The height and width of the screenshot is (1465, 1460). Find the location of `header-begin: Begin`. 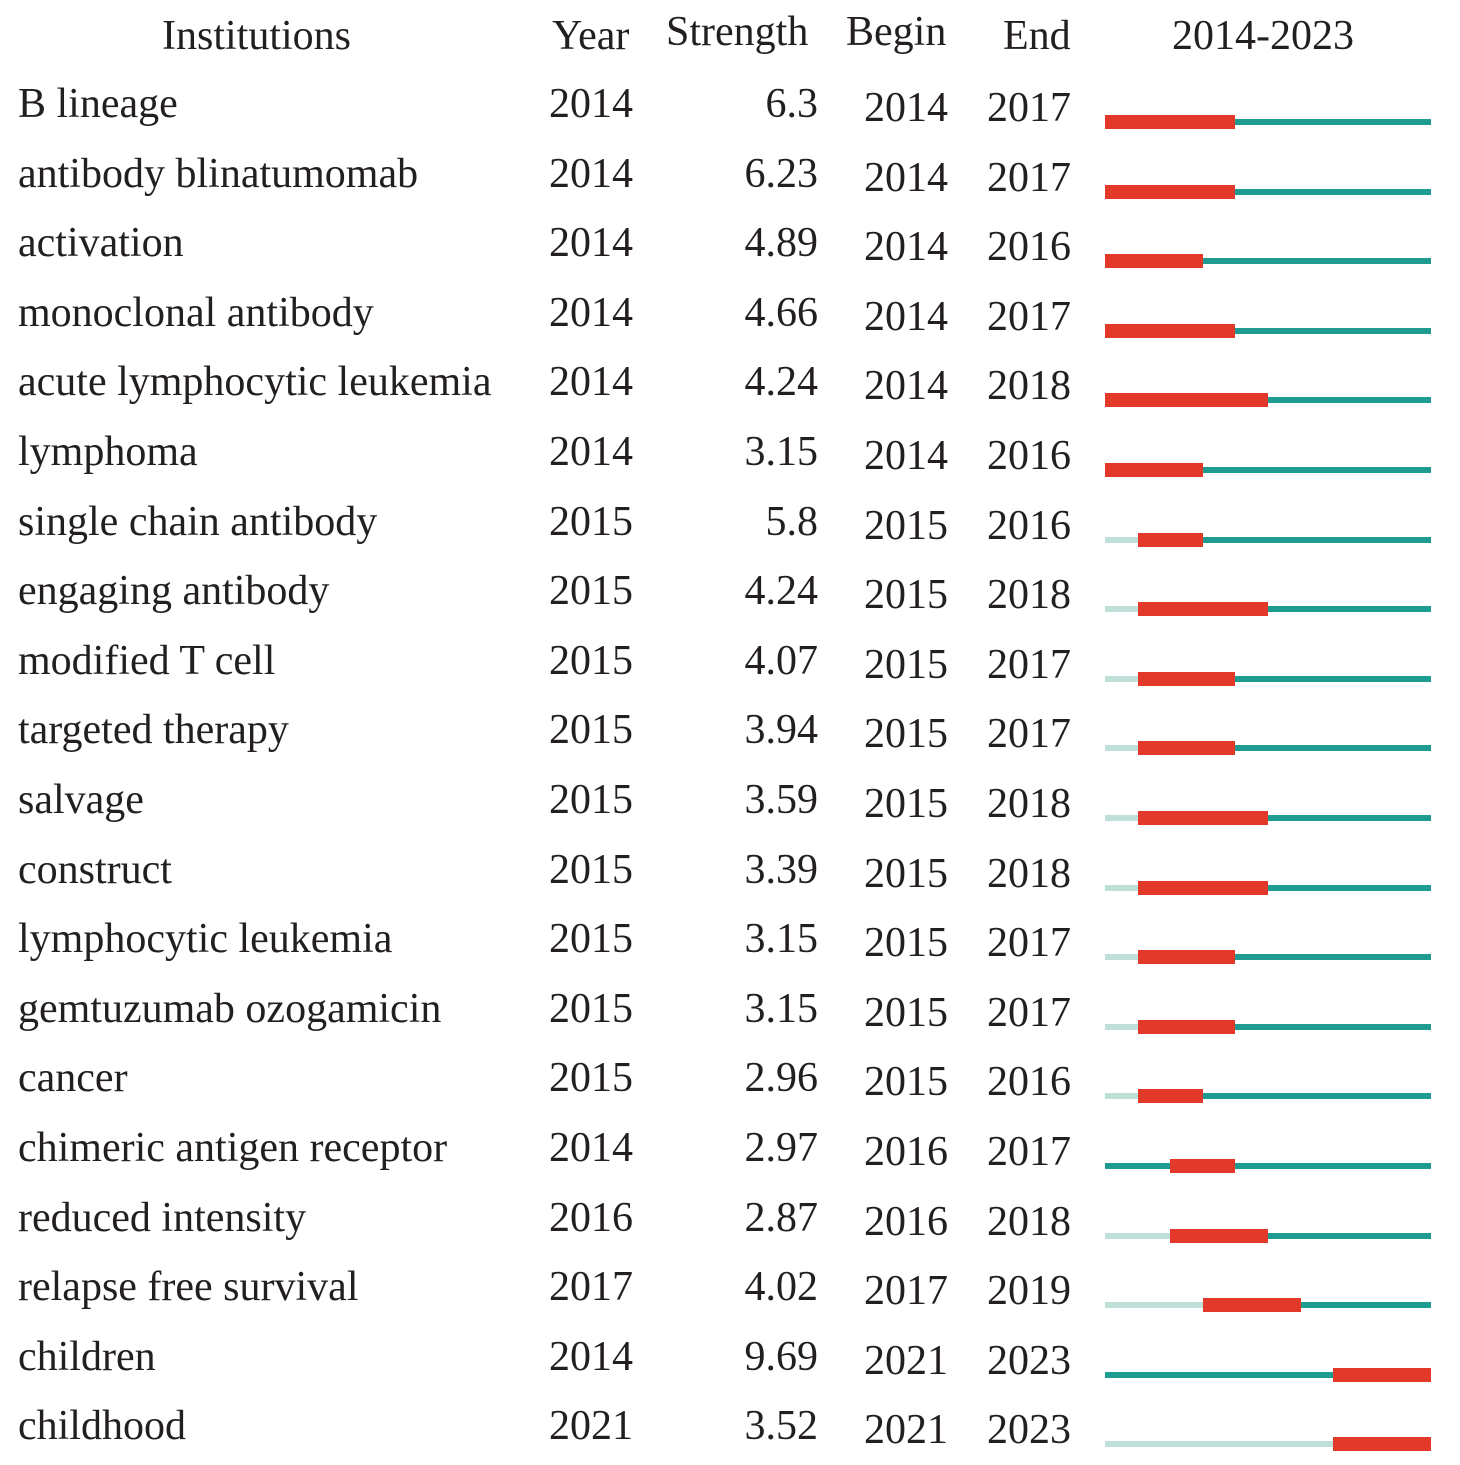

header-begin: Begin is located at coordinates (896, 32).